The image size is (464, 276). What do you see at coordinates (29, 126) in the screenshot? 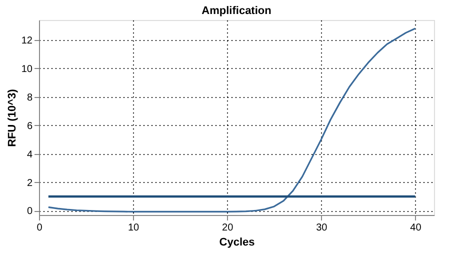
I see `y-tick-label: 6` at bounding box center [29, 126].